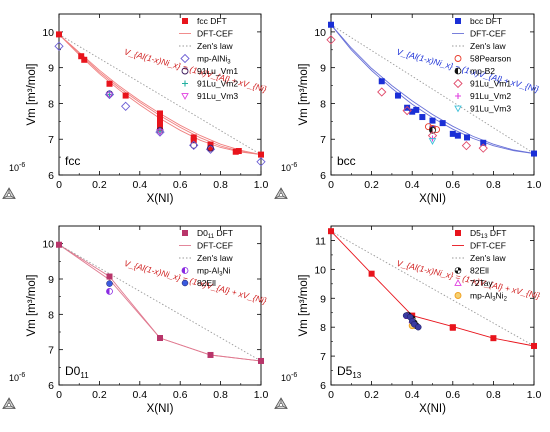 The width and height of the screenshot is (550, 432). Describe the element at coordinates (479, 271) in the screenshot. I see `legend-label: 82Ell` at that location.